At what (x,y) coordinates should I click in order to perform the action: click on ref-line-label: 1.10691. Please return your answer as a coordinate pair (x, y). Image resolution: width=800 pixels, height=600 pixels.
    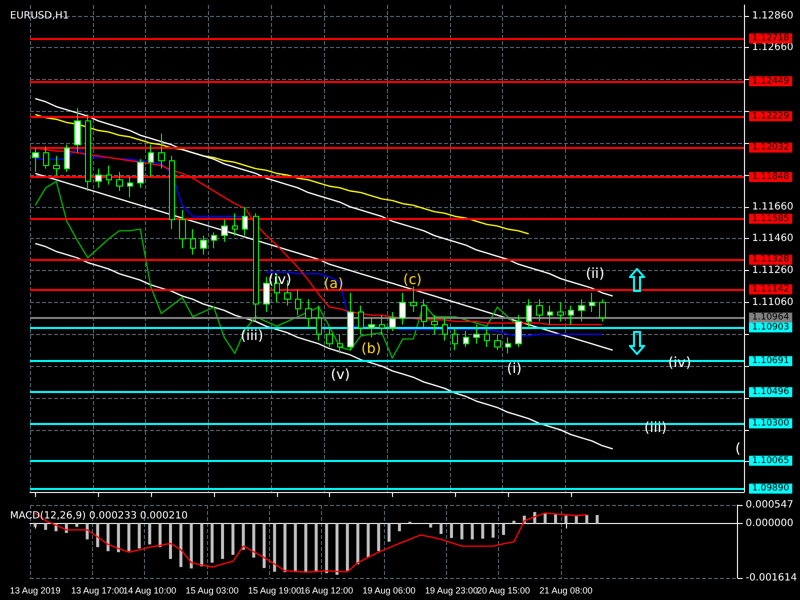
    Looking at the image, I should click on (771, 361).